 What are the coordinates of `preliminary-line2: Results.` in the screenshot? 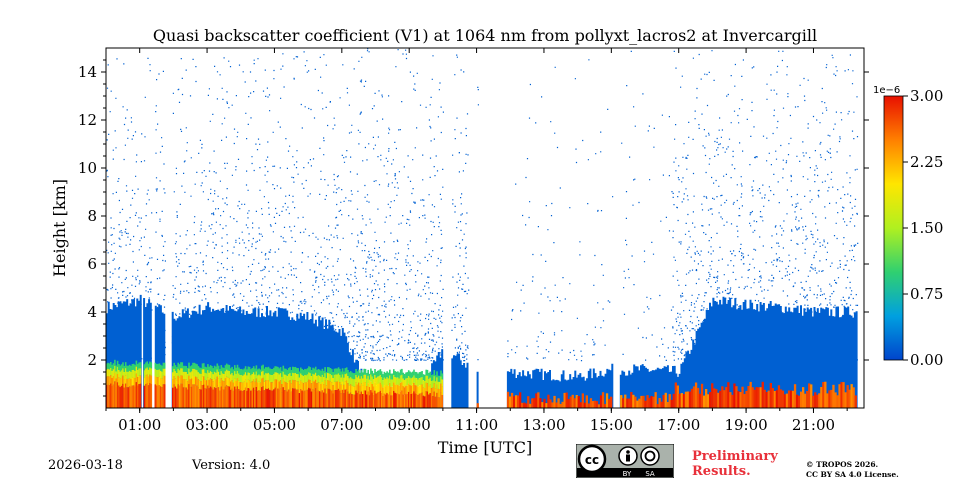 It's located at (721, 471).